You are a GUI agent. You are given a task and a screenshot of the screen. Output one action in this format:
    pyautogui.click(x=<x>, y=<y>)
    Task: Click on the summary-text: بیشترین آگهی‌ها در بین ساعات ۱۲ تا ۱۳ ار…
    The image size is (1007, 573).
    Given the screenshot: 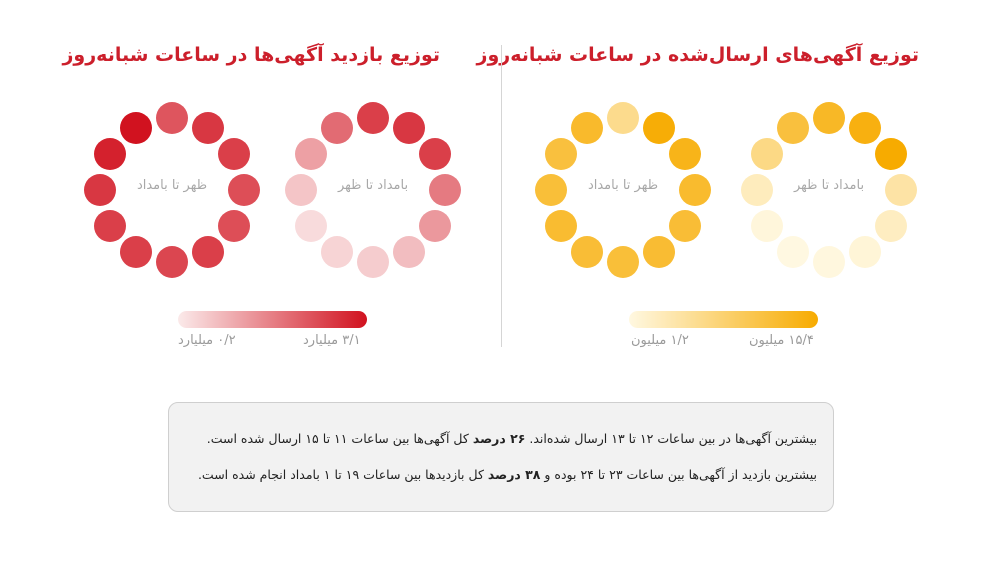 What is the action you would take?
    pyautogui.click(x=673, y=438)
    